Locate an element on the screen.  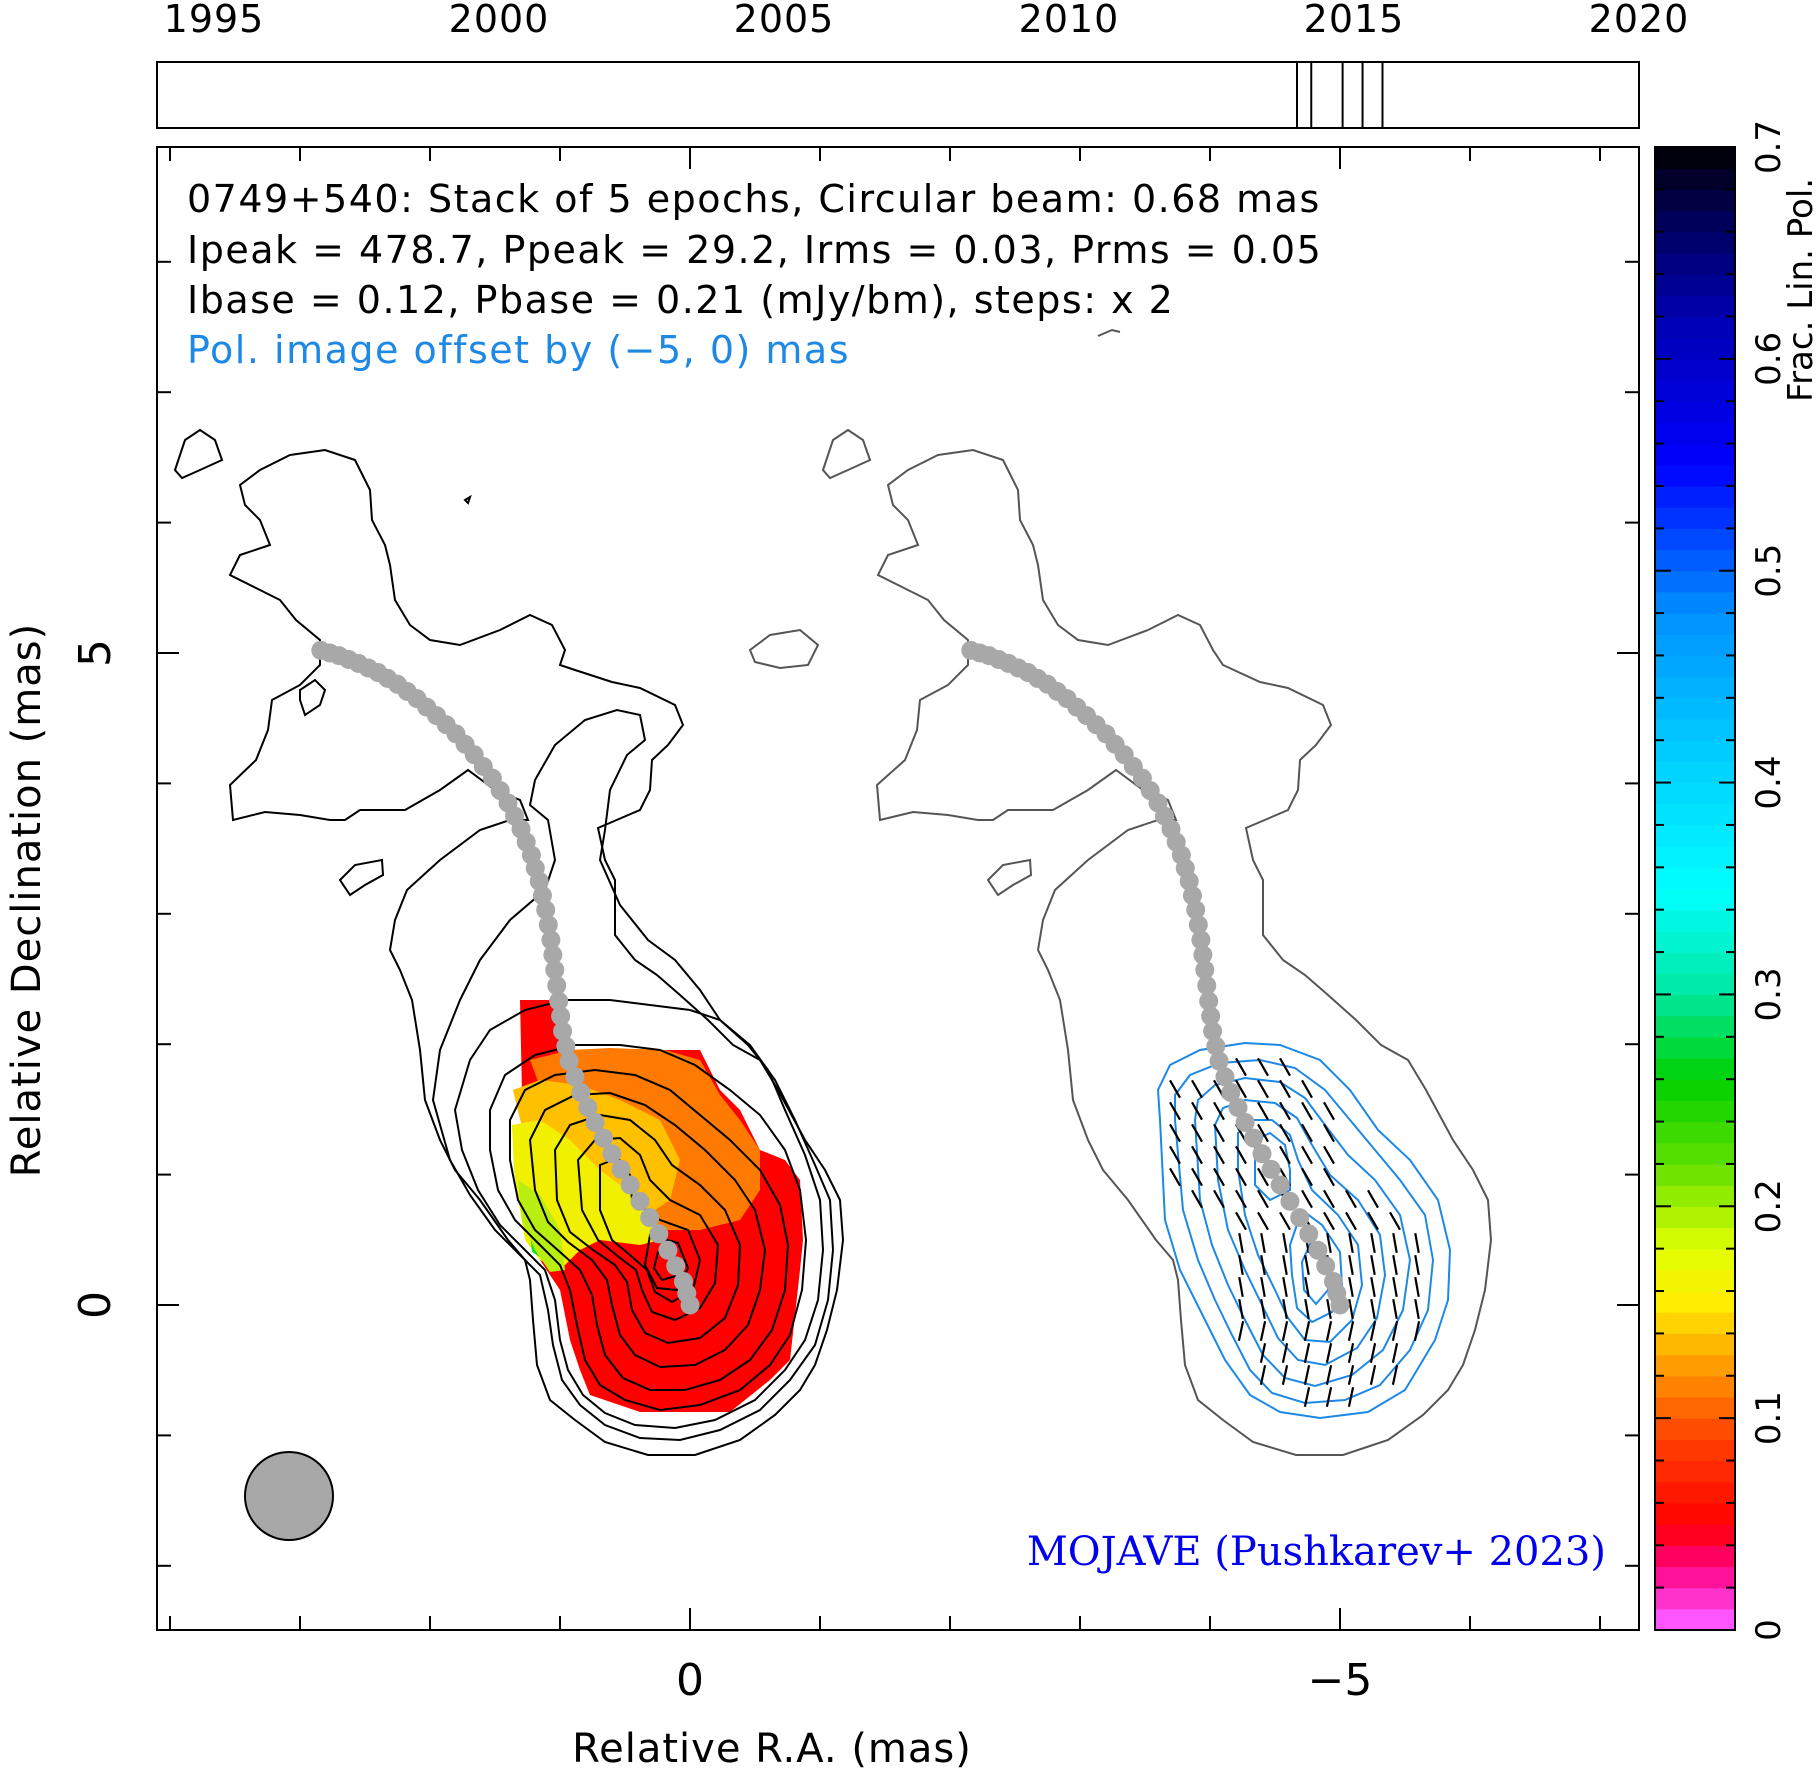
jet-ridge-line-pol is located at coordinates (1155, 977).